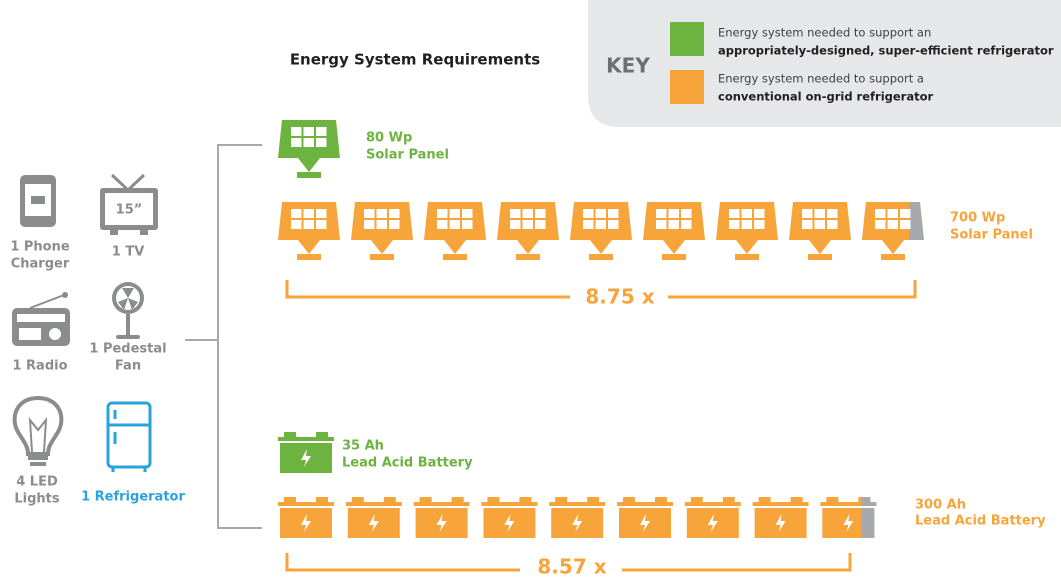  Describe the element at coordinates (821, 79) in the screenshot. I see `key-text: Energy system needed to support a` at that location.